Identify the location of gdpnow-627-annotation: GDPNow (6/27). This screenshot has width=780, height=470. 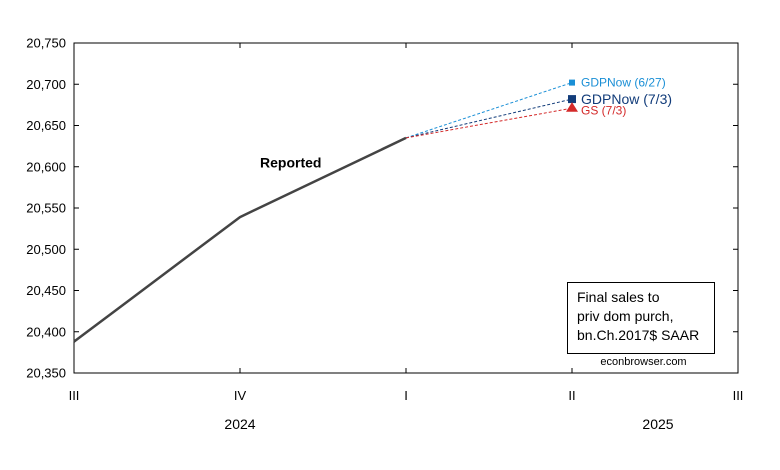
(623, 83).